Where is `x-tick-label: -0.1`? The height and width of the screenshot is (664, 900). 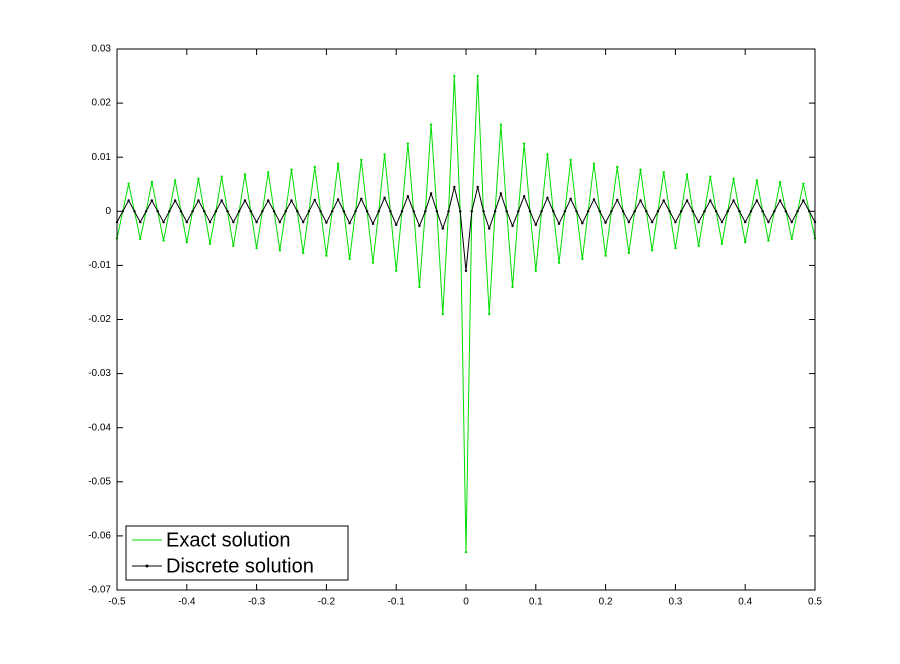
x-tick-label: -0.1 is located at coordinates (397, 602).